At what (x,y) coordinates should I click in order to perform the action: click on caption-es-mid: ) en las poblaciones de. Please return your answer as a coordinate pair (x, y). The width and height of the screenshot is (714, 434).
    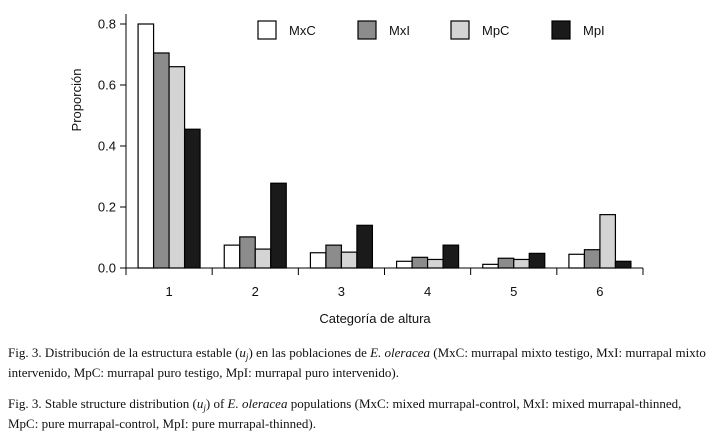
    Looking at the image, I should click on (309, 352).